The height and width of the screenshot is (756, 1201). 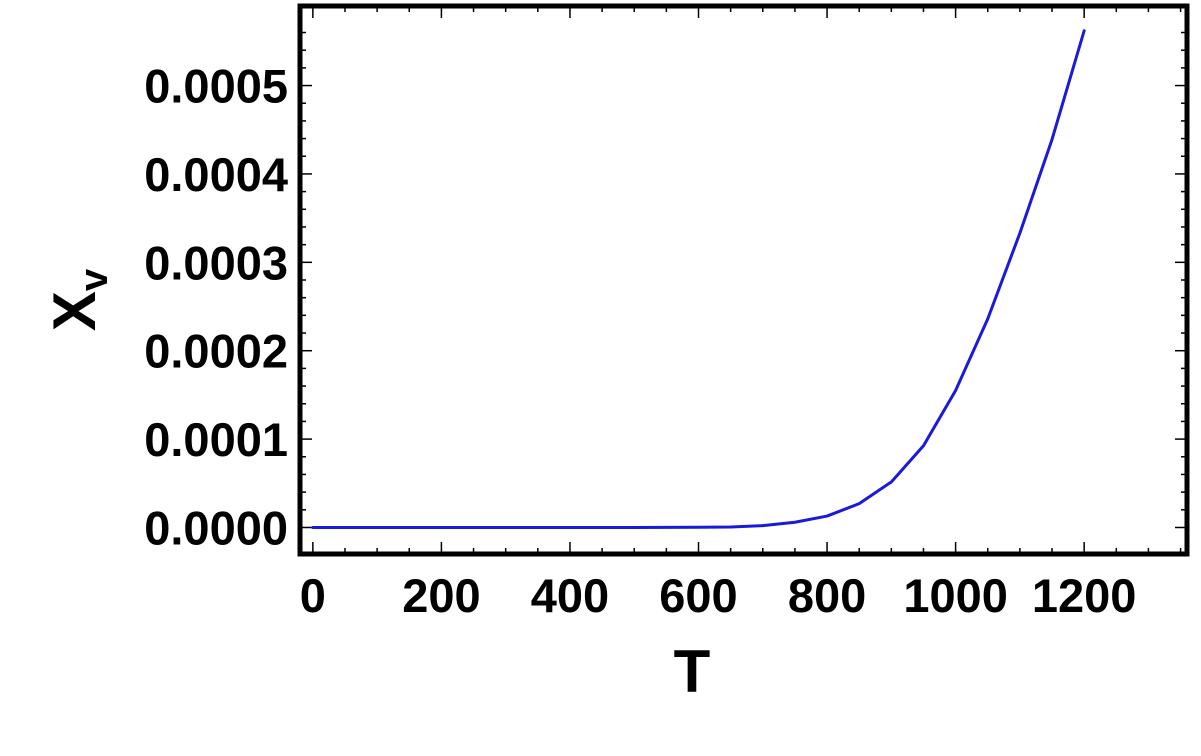 What do you see at coordinates (827, 595) in the screenshot?
I see `x-tick-label: 800` at bounding box center [827, 595].